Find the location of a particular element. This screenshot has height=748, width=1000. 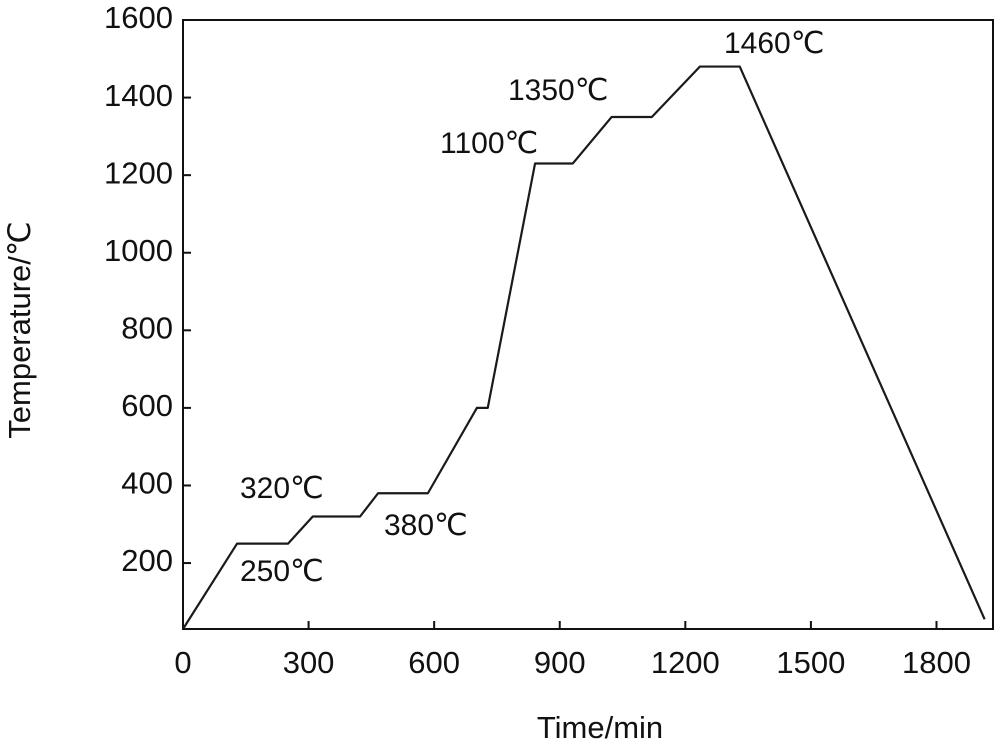

annotation: 380℃ is located at coordinates (426, 525).